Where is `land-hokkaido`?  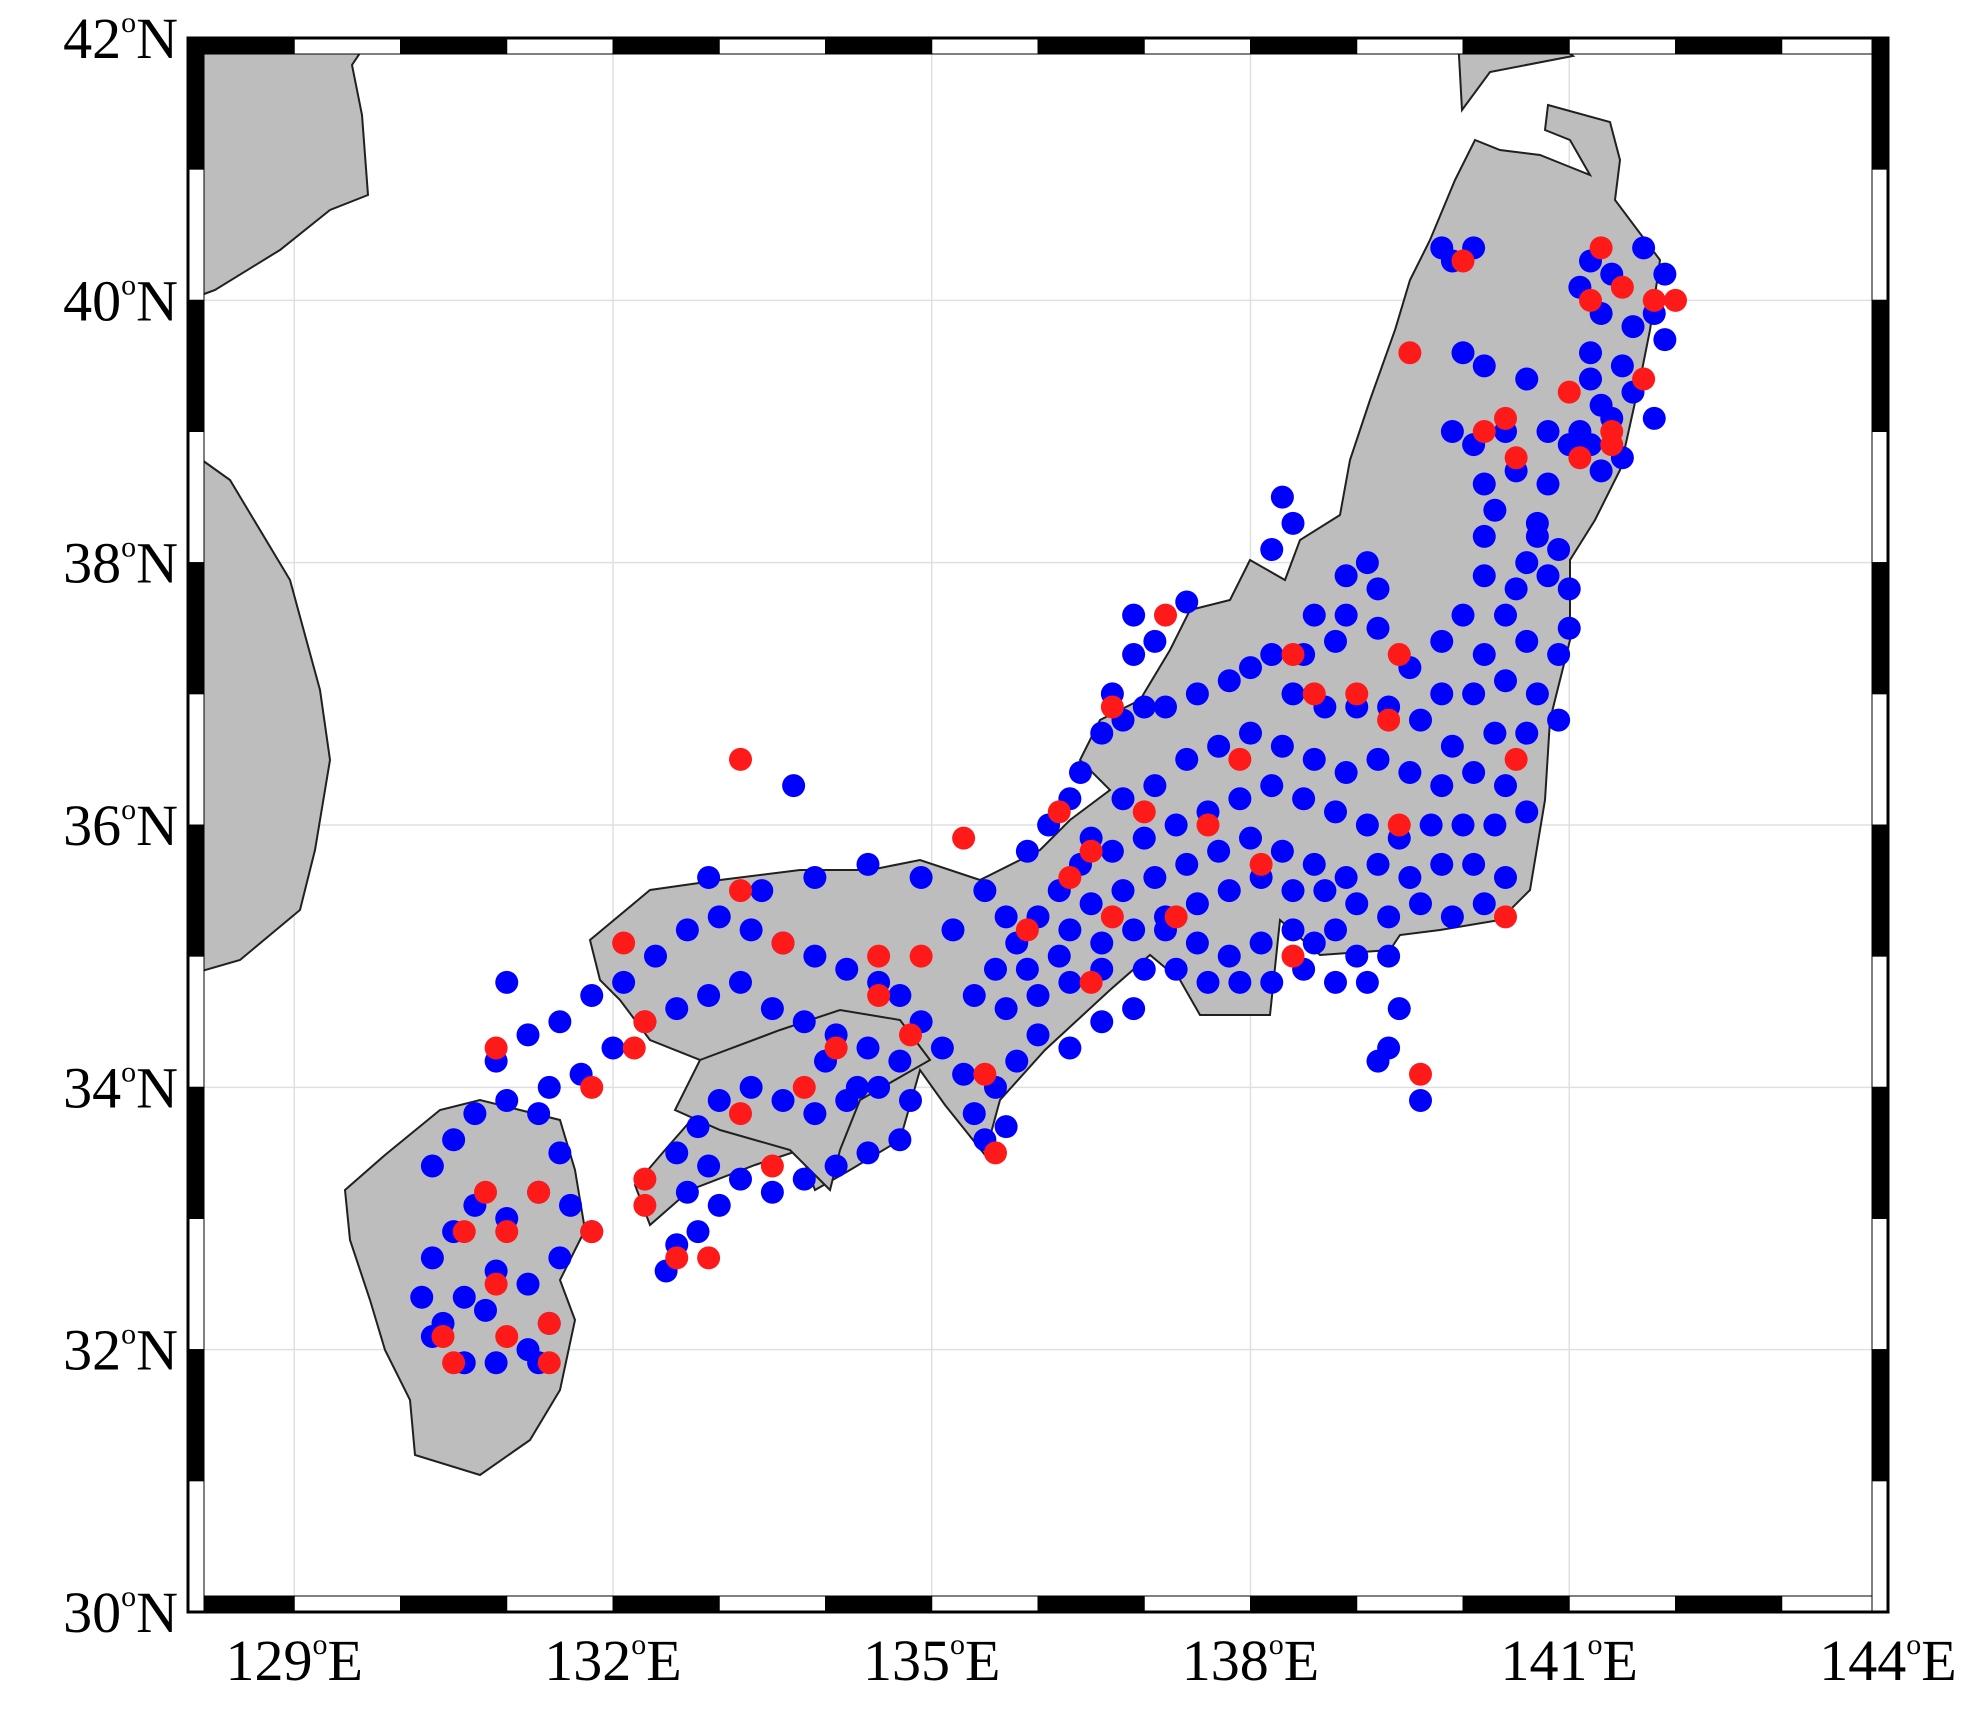
land-hokkaido is located at coordinates (1516, 75).